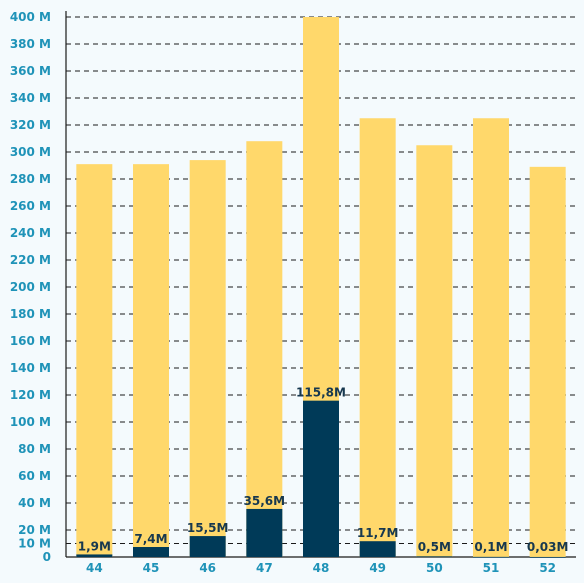  What do you see at coordinates (264, 568) in the screenshot?
I see `x-tick-label: 47` at bounding box center [264, 568].